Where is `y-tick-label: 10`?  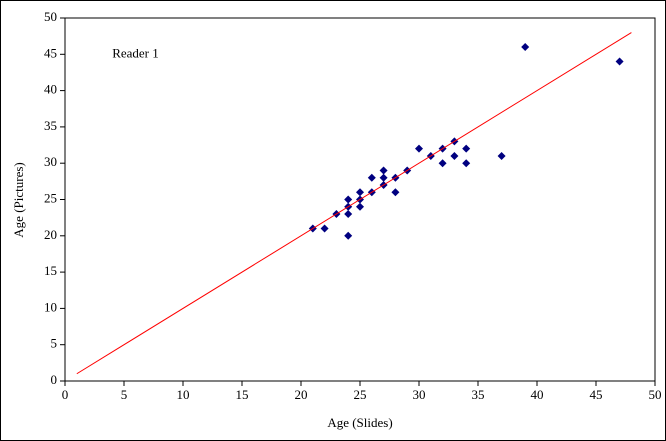
y-tick-label: 10 is located at coordinates (50, 306).